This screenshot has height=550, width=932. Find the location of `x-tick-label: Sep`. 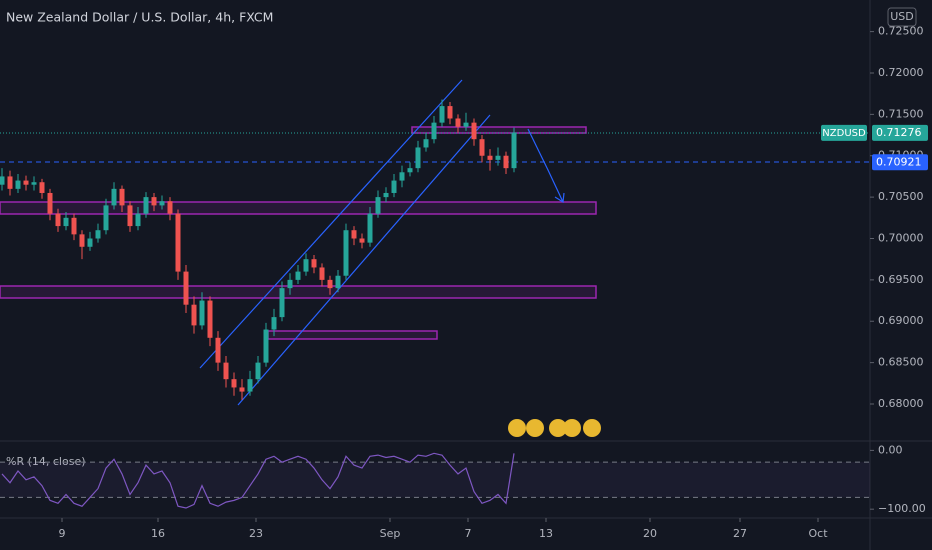

x-tick-label: Sep is located at coordinates (390, 533).